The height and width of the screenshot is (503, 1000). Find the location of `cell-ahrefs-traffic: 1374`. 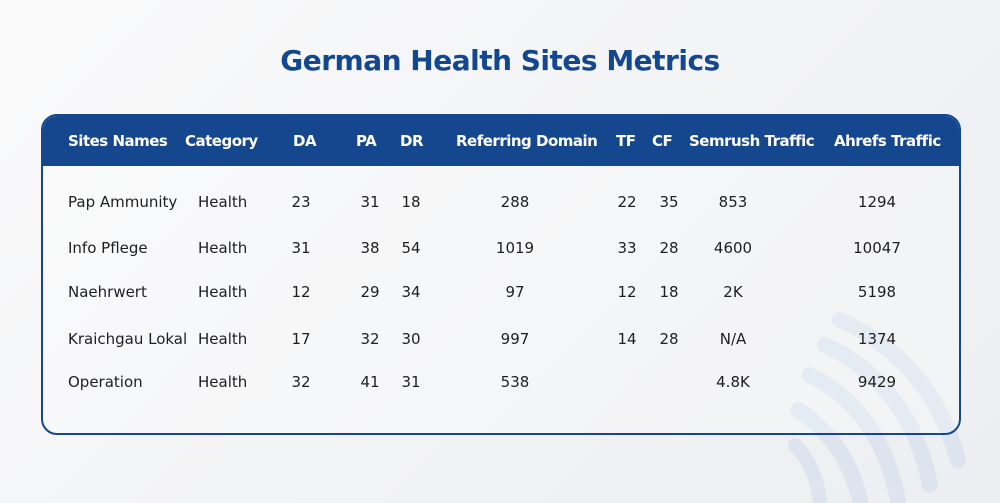

cell-ahrefs-traffic: 1374 is located at coordinates (877, 339).